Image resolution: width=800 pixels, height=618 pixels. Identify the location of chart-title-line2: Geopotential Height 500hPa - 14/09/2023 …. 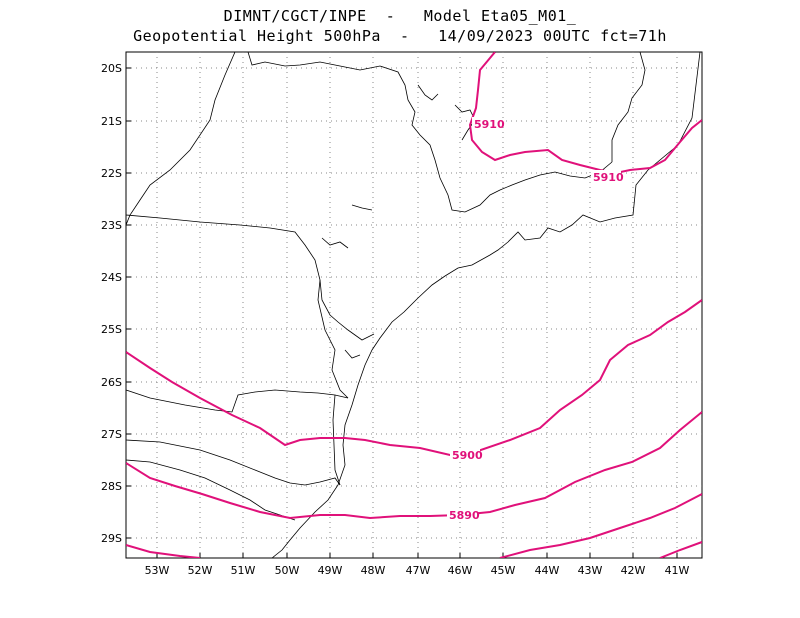
(400, 36).